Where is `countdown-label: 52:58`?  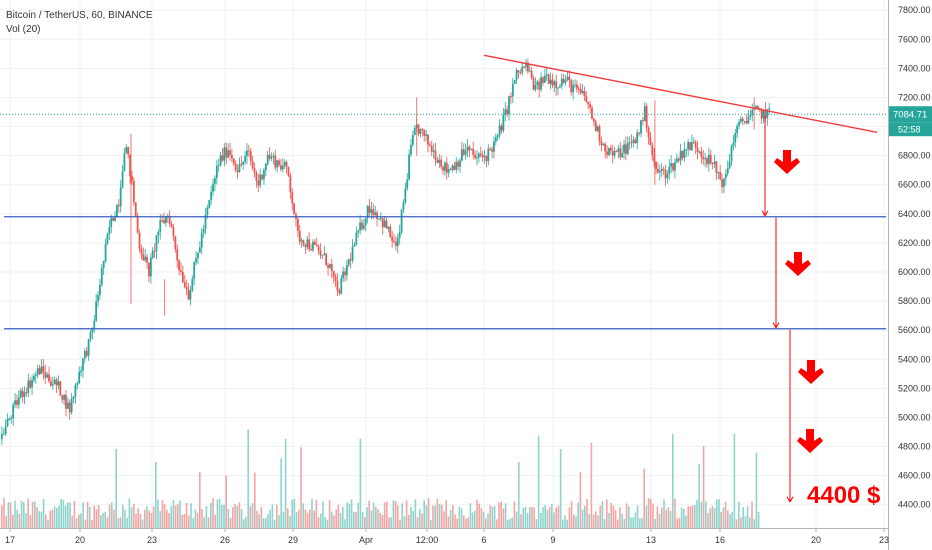 countdown-label: 52:58 is located at coordinates (909, 130).